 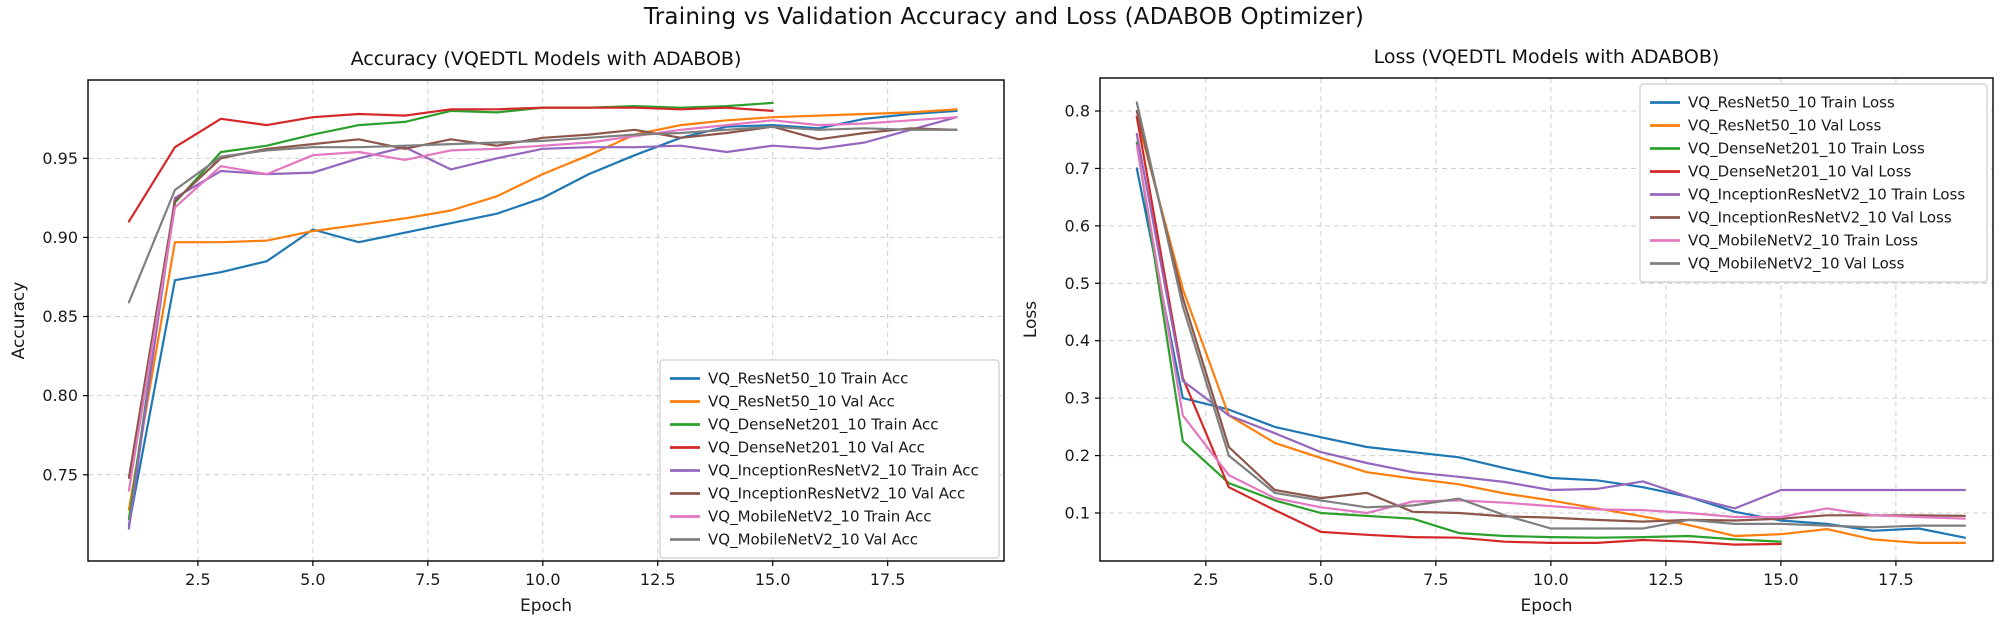 What do you see at coordinates (1077, 283) in the screenshot?
I see `y-tick-label: 0.5` at bounding box center [1077, 283].